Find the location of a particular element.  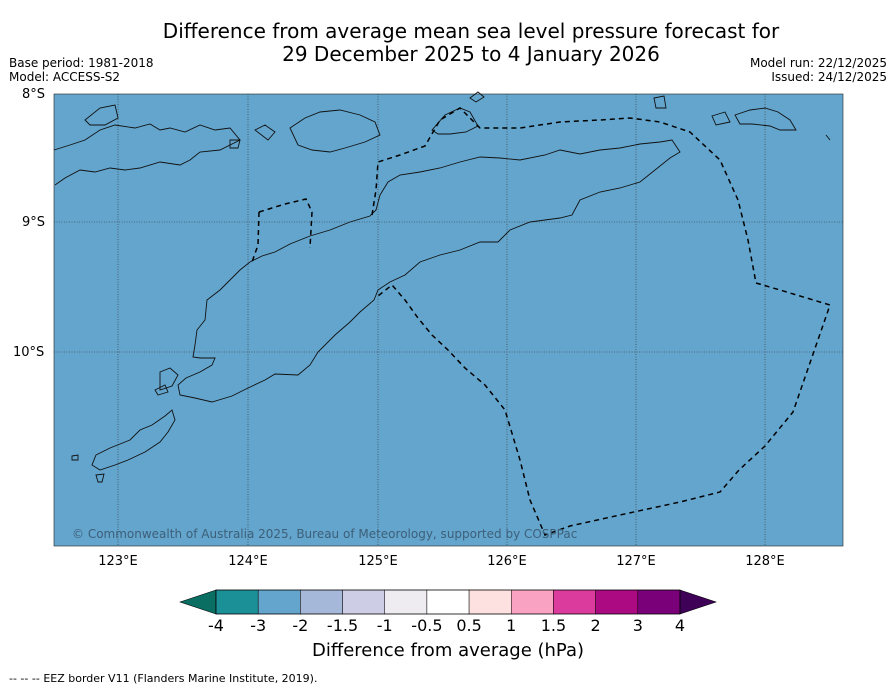

lat-label-9s: 9°S is located at coordinates (34, 222).